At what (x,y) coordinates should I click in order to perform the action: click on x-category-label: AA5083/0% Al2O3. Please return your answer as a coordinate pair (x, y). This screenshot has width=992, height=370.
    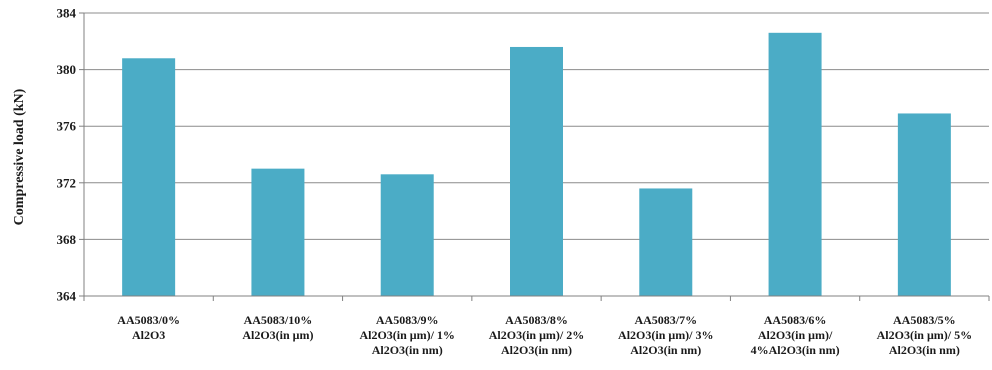
    Looking at the image, I should click on (148, 327).